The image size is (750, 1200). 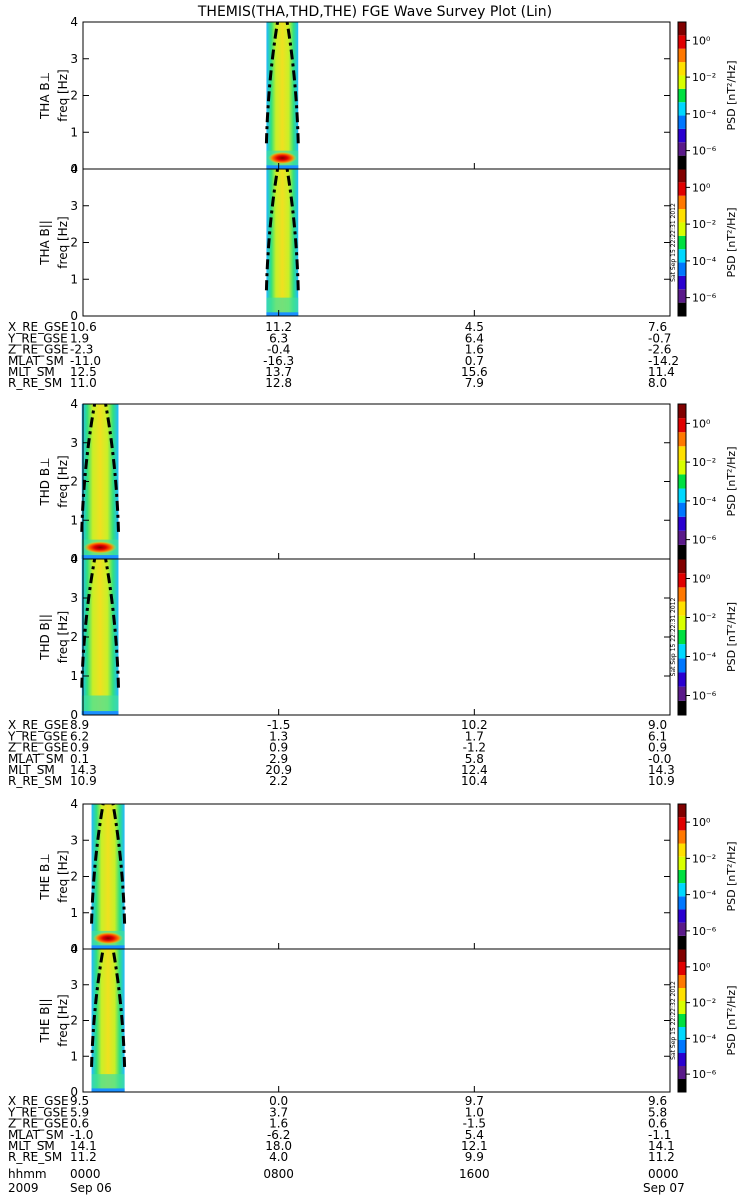 What do you see at coordinates (673, 242) in the screenshot?
I see `timestamp-label: Sat Sep 15 22:22:31 2012` at bounding box center [673, 242].